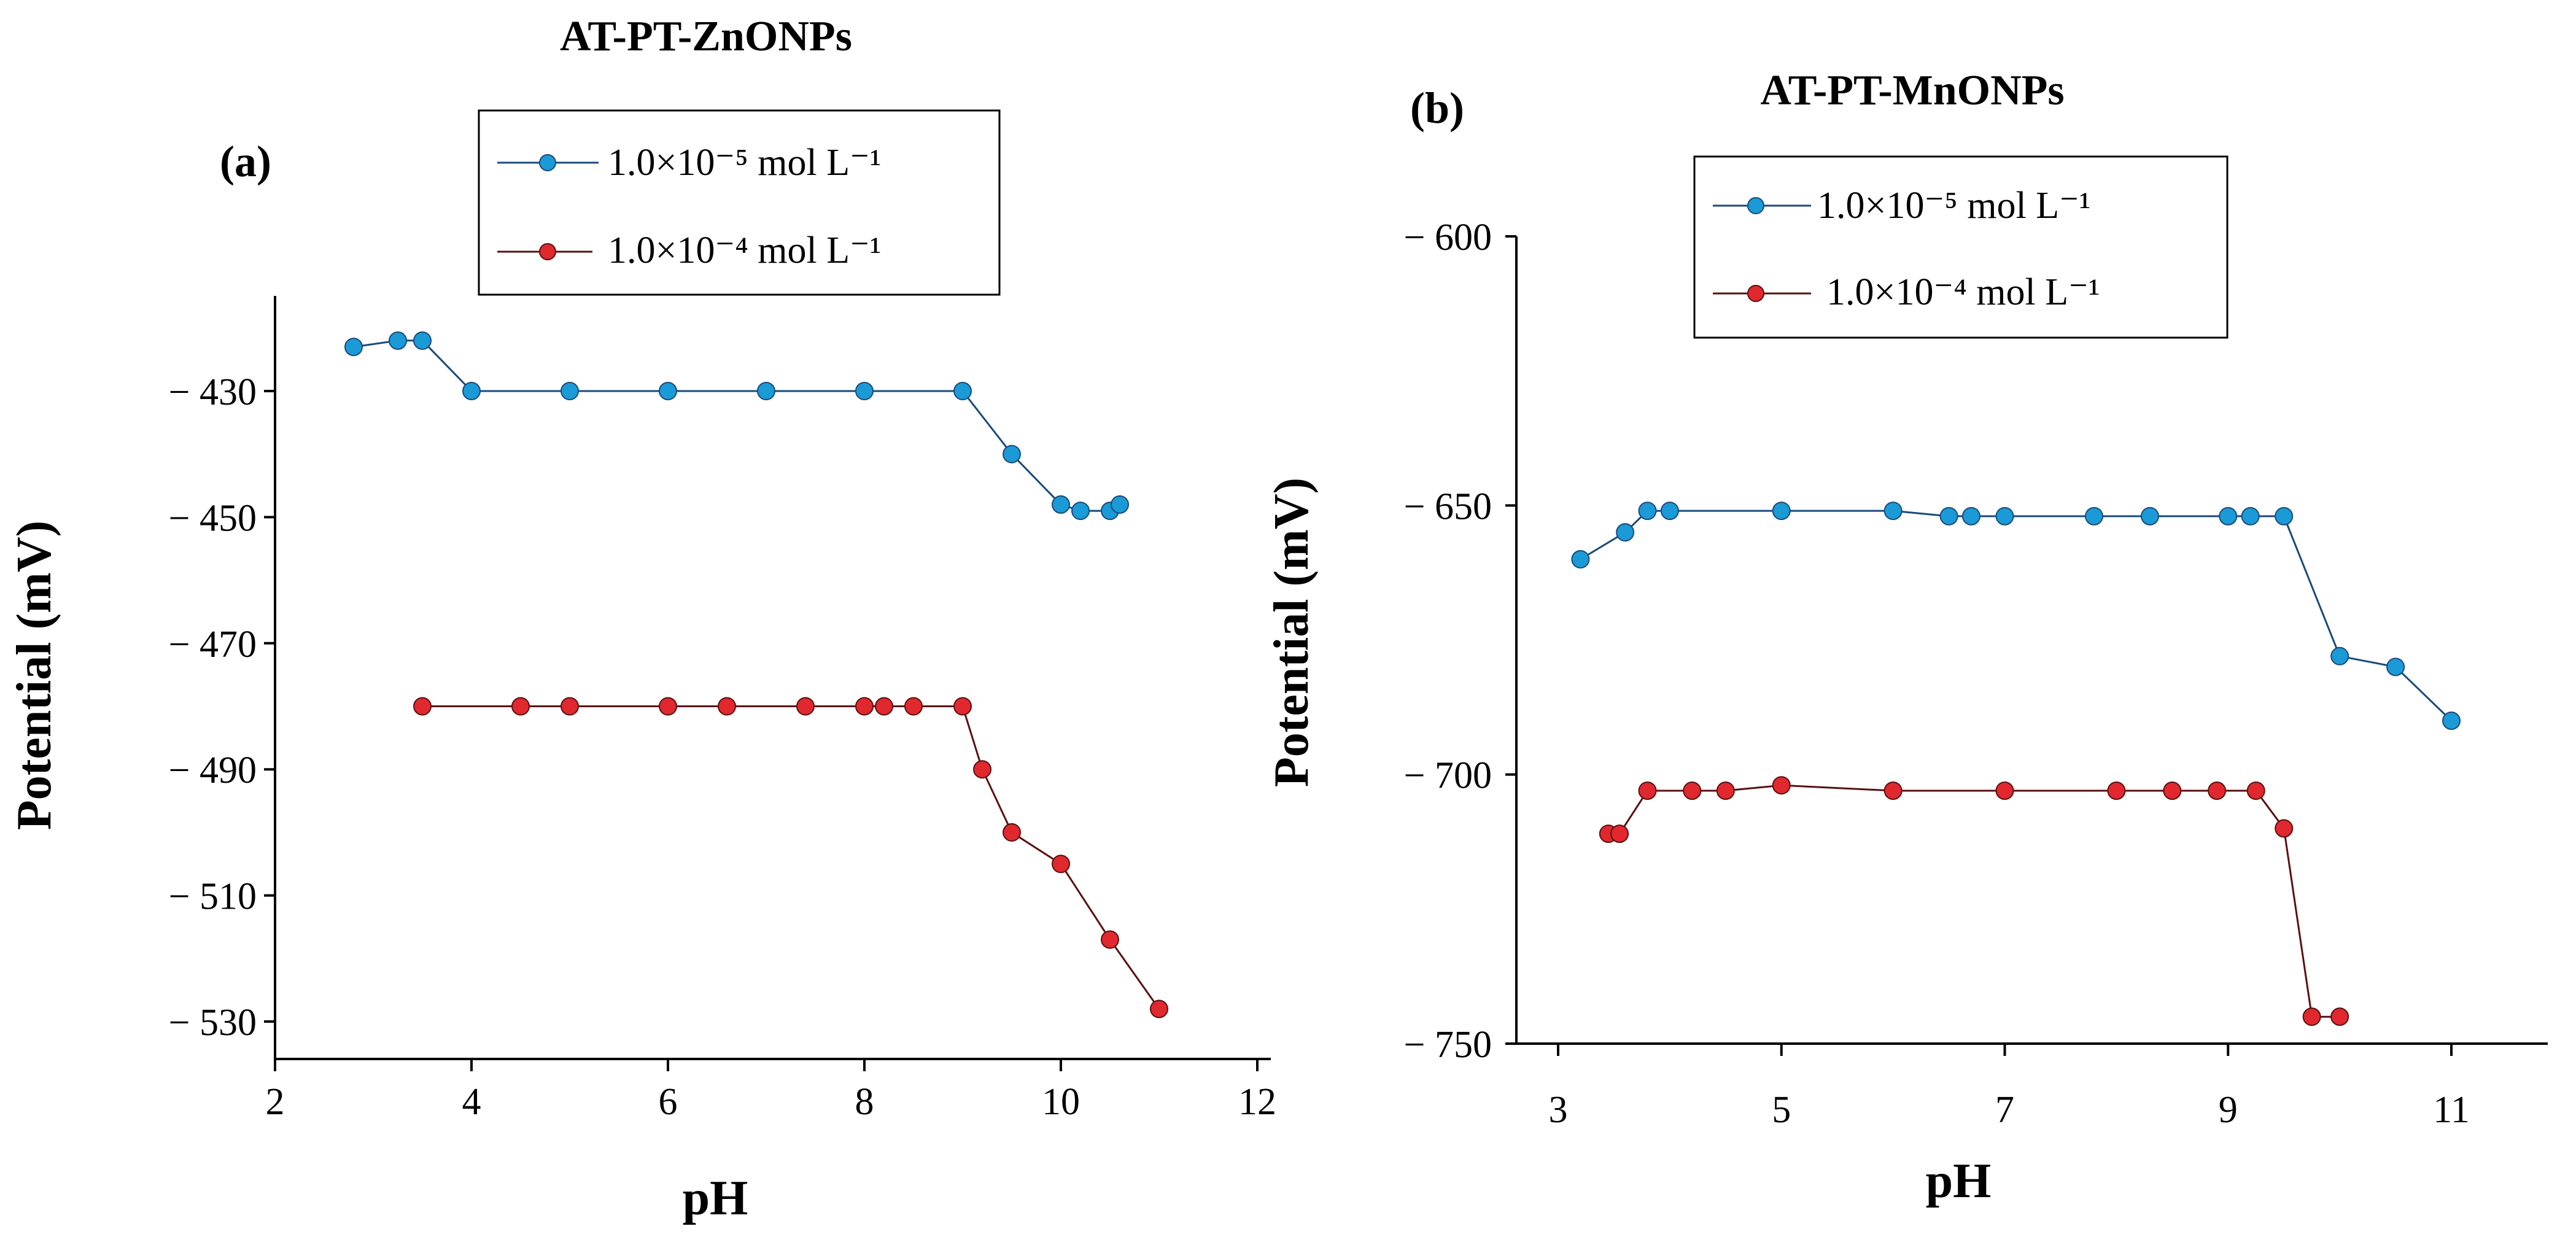 The width and height of the screenshot is (2576, 1245). Describe the element at coordinates (1959, 1181) in the screenshot. I see `panel-b-x-axis-title: pH` at that location.